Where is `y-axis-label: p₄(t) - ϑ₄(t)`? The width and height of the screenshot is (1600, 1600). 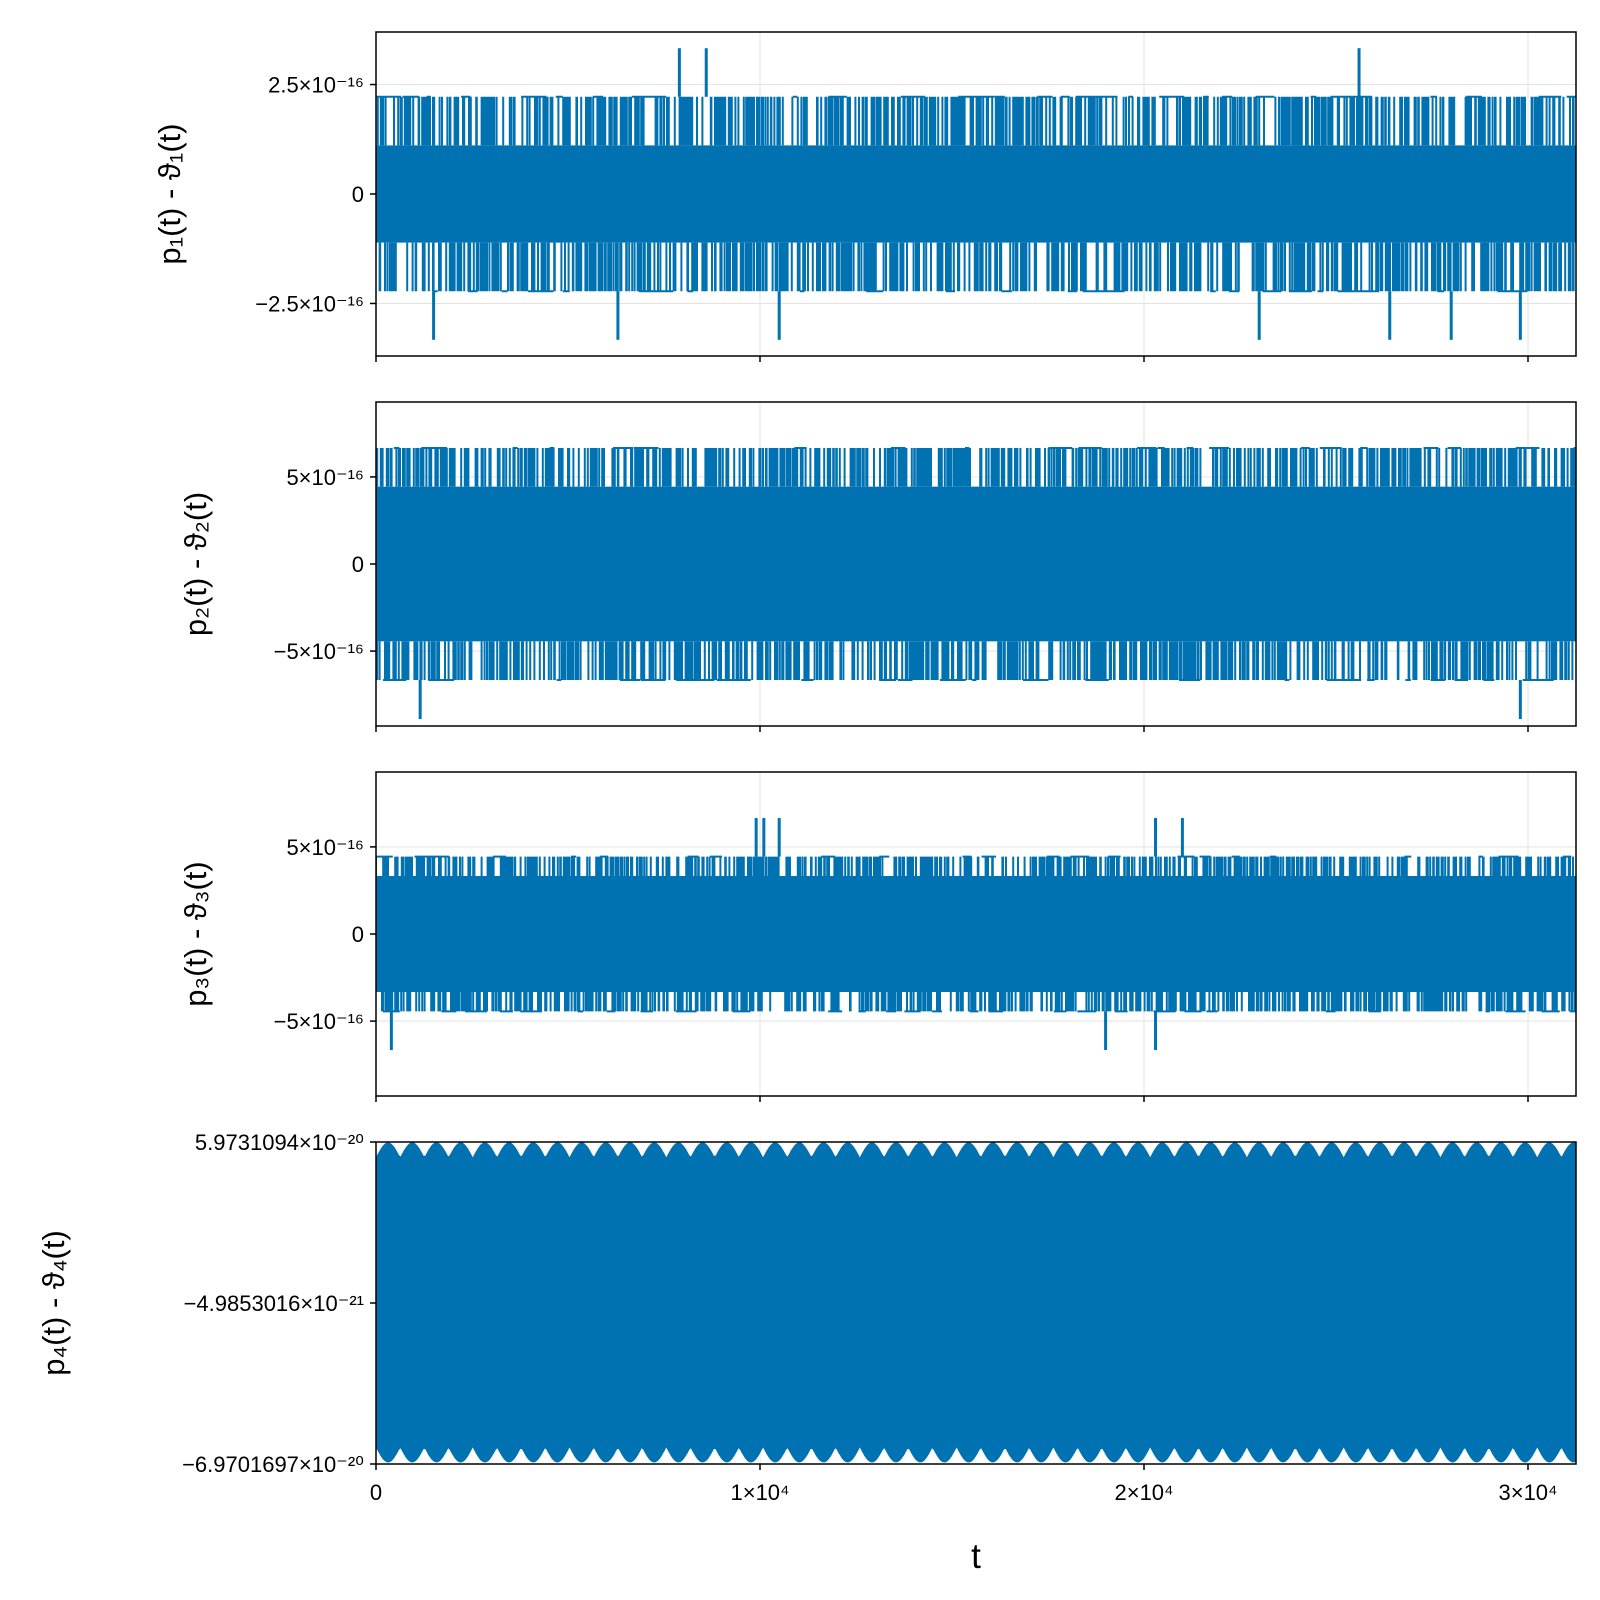
y-axis-label: p₄(t) - ϑ₄(t) is located at coordinates (53, 1303).